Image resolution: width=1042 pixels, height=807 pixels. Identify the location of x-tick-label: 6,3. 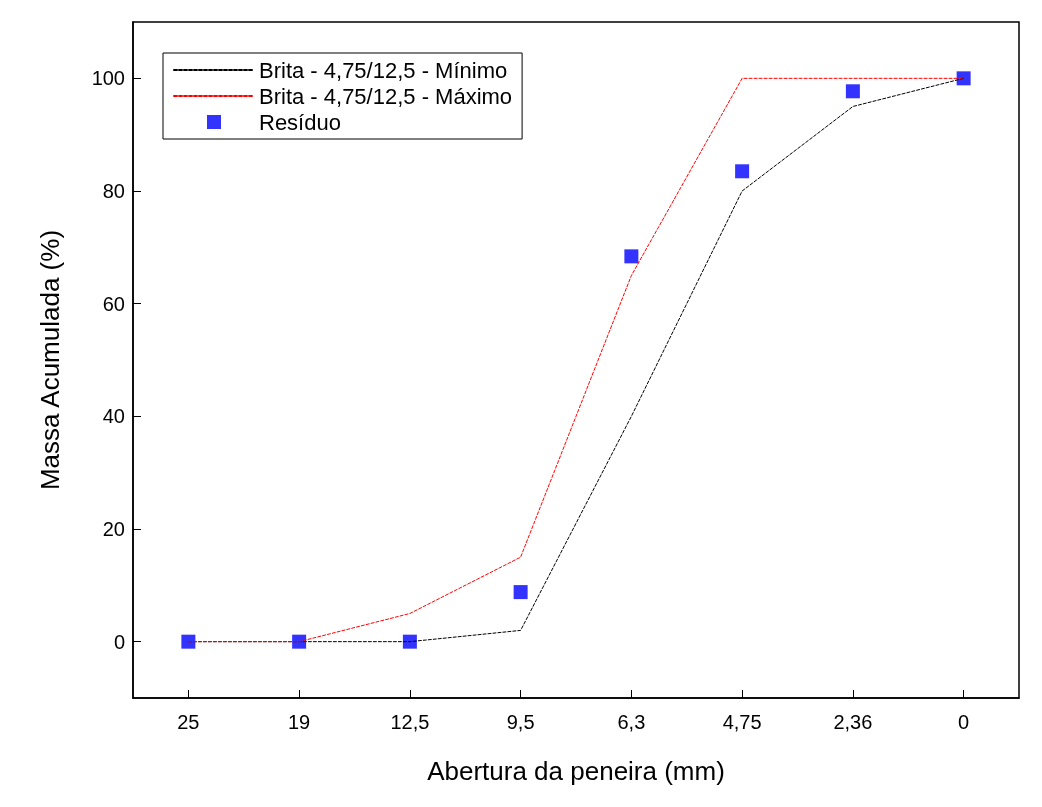
(631, 722).